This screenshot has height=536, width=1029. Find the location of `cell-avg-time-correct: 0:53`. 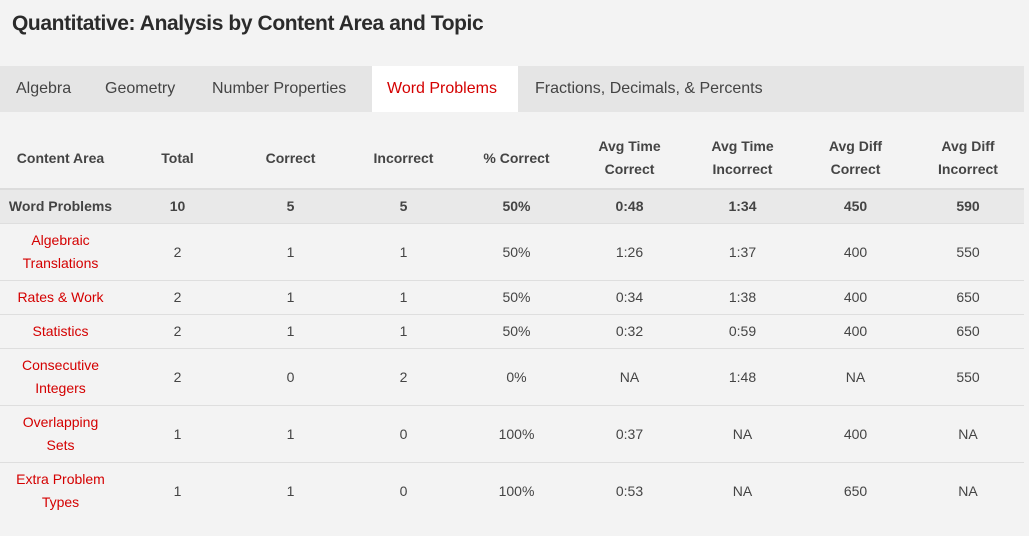

cell-avg-time-correct: 0:53 is located at coordinates (629, 490).